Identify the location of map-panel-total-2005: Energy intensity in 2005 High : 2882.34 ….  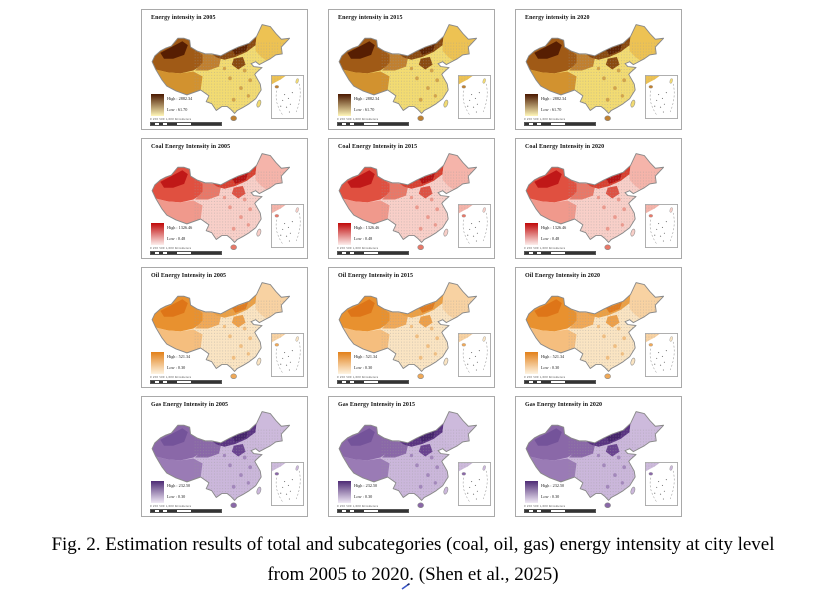
(224, 69).